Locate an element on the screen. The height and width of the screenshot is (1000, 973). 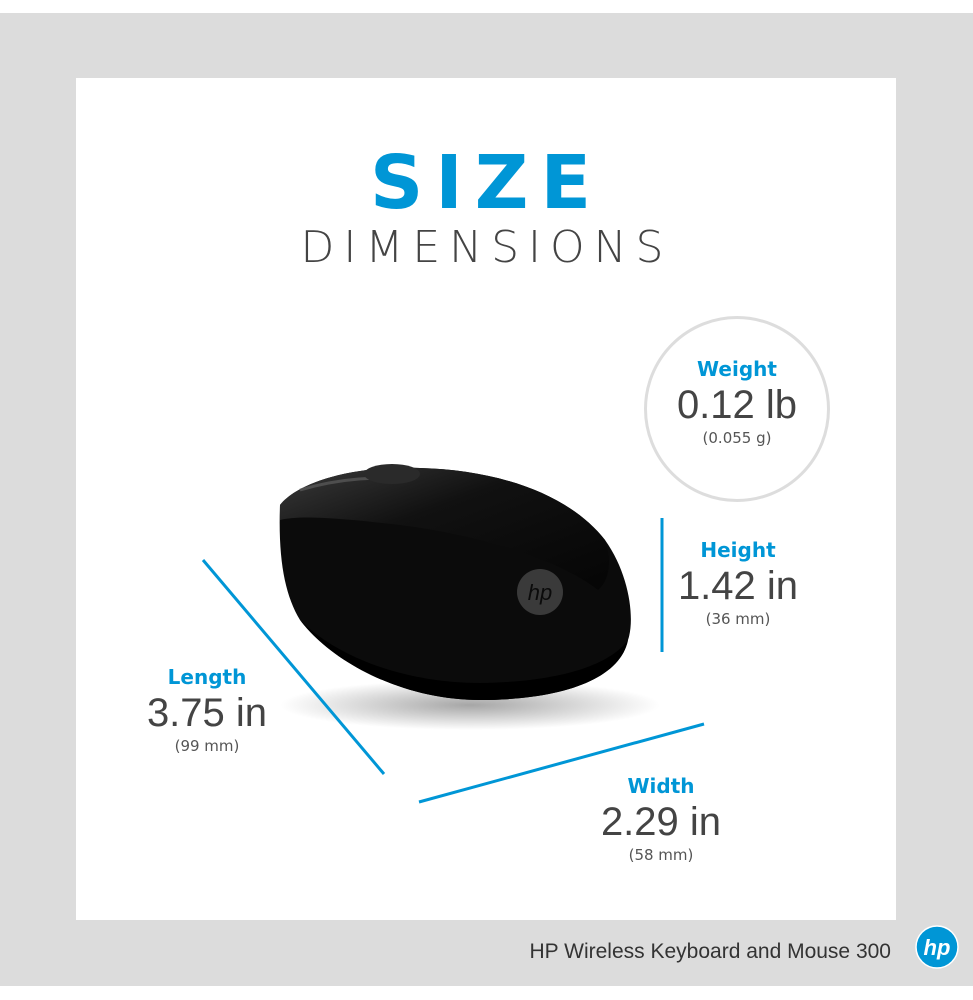
height-sub: (36 mm) is located at coordinates (738, 619).